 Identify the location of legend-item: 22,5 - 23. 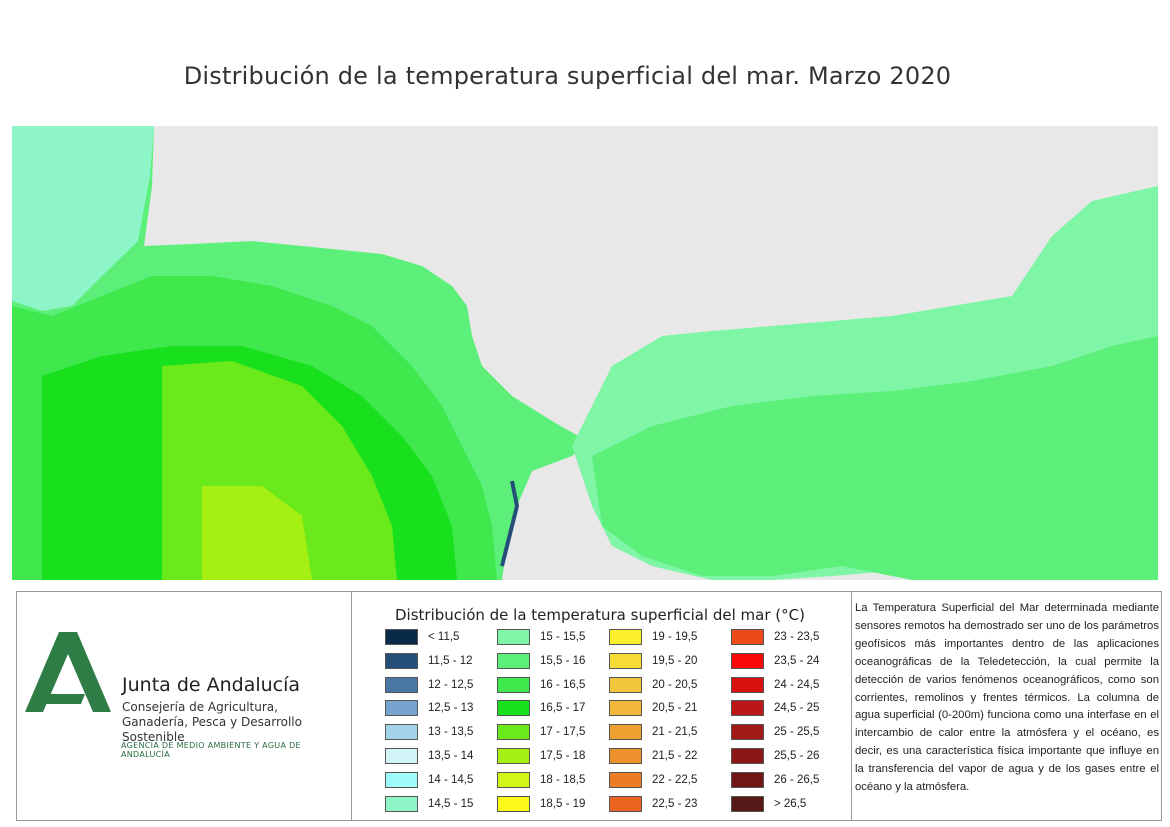
(653, 804).